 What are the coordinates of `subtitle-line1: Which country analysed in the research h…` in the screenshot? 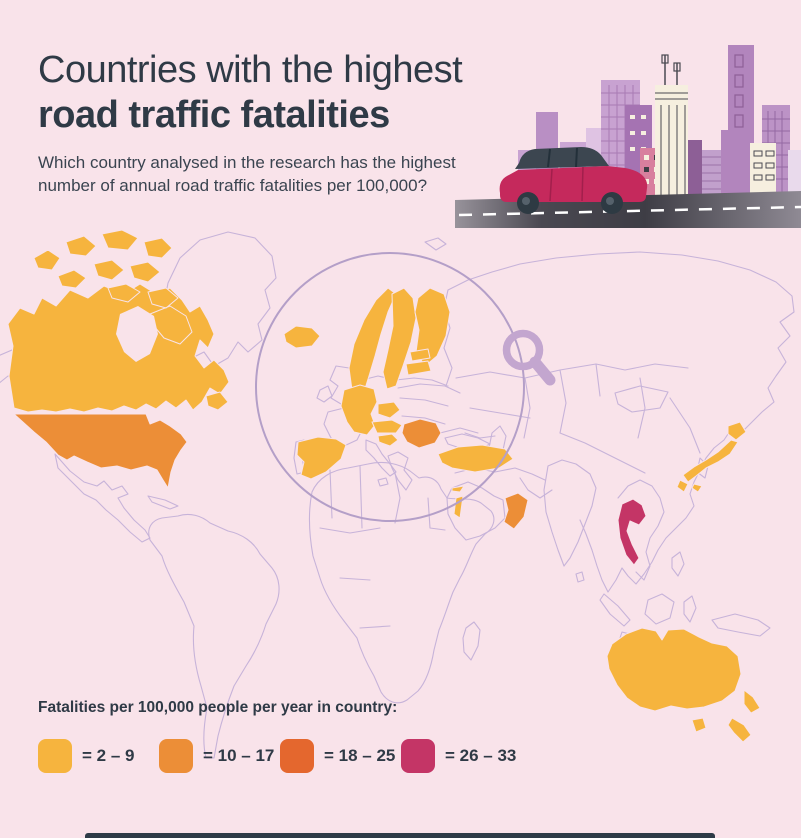 It's located at (247, 162).